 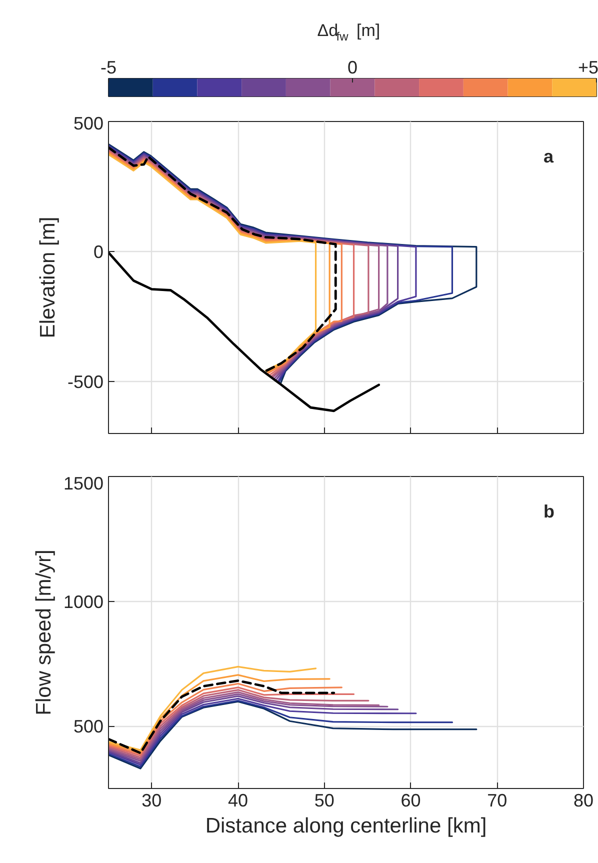 What do you see at coordinates (346, 826) in the screenshot?
I see `x-axis-title: Distance along centerline [km]` at bounding box center [346, 826].